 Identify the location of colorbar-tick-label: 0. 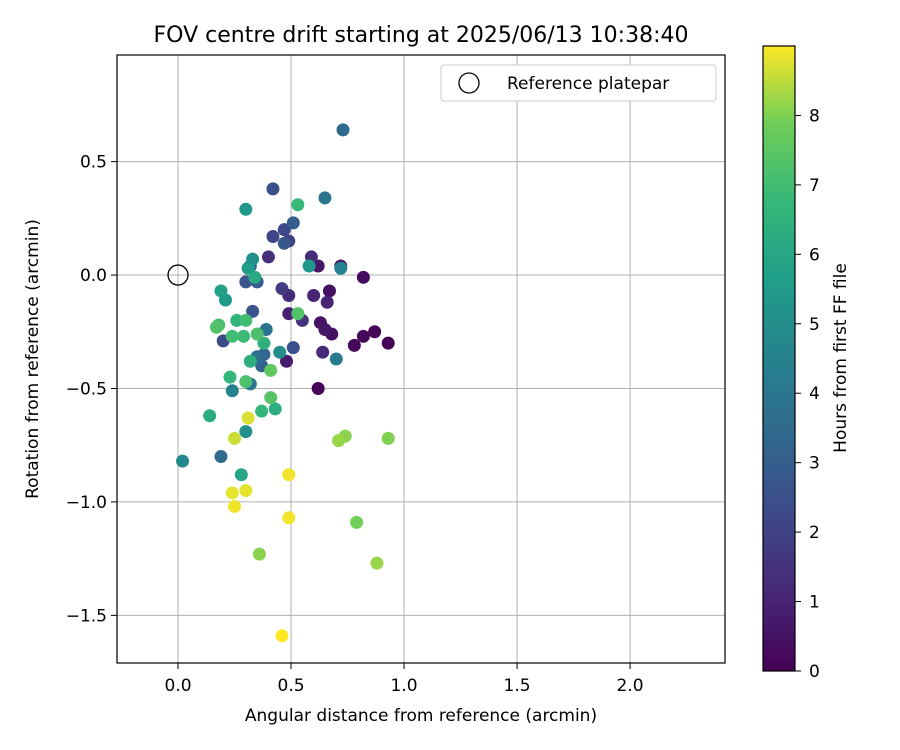
(814, 672).